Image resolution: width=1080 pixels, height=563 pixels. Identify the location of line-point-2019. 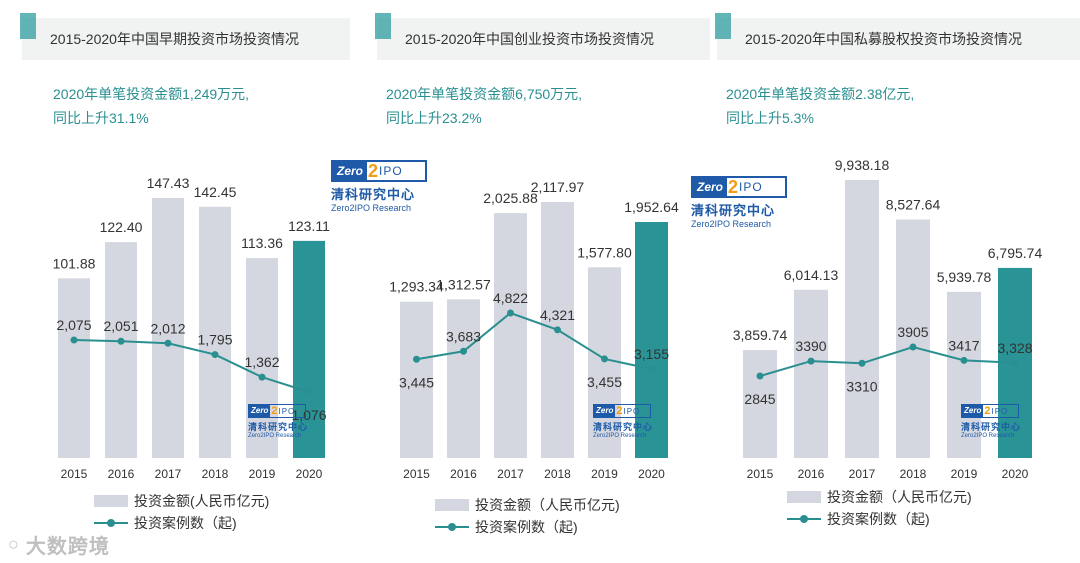
(604, 359).